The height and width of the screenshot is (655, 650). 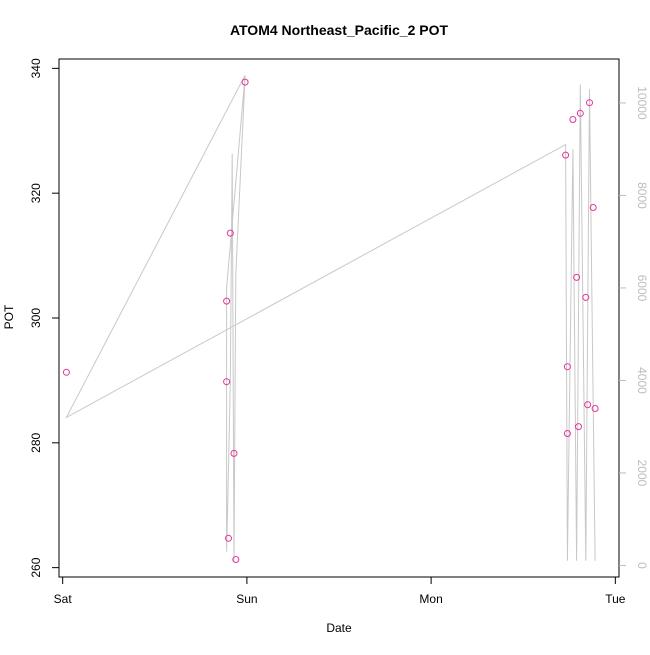 I want to click on y-right-tick-label: 8000, so click(x=642, y=195).